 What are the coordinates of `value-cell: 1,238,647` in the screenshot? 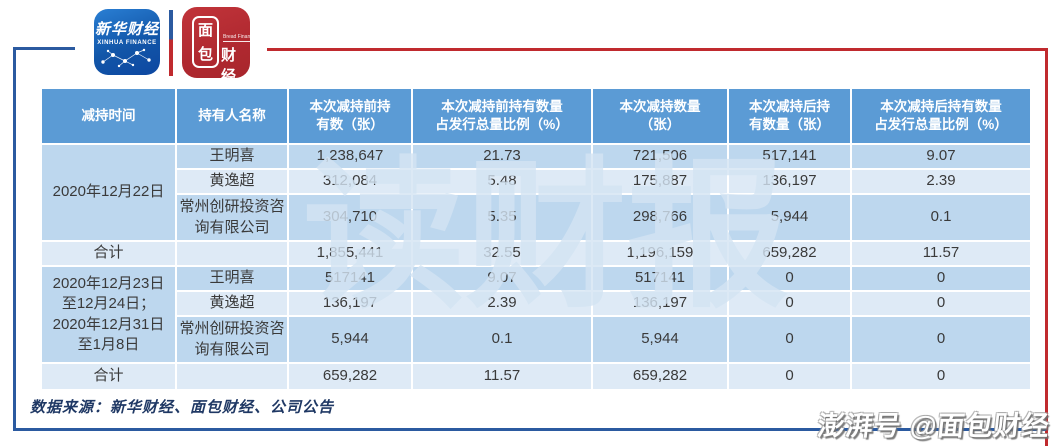 It's located at (350, 156).